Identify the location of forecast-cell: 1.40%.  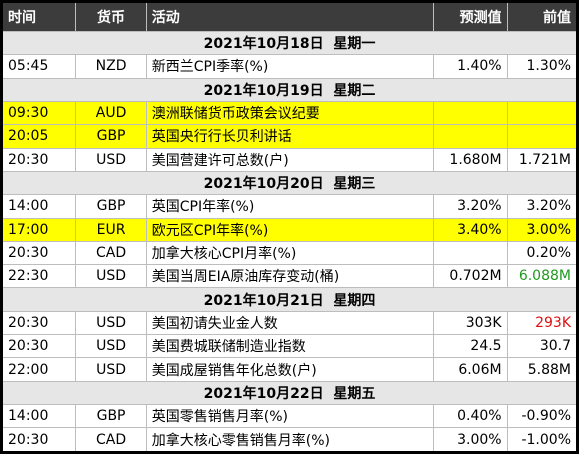
(470, 66).